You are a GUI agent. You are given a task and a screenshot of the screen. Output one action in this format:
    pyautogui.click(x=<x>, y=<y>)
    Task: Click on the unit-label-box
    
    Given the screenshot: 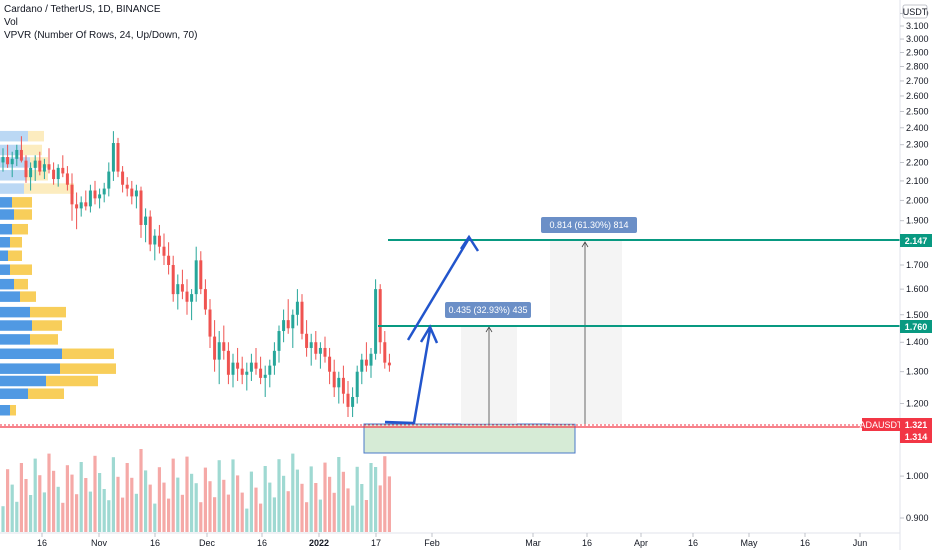 What is the action you would take?
    pyautogui.click(x=915, y=11)
    